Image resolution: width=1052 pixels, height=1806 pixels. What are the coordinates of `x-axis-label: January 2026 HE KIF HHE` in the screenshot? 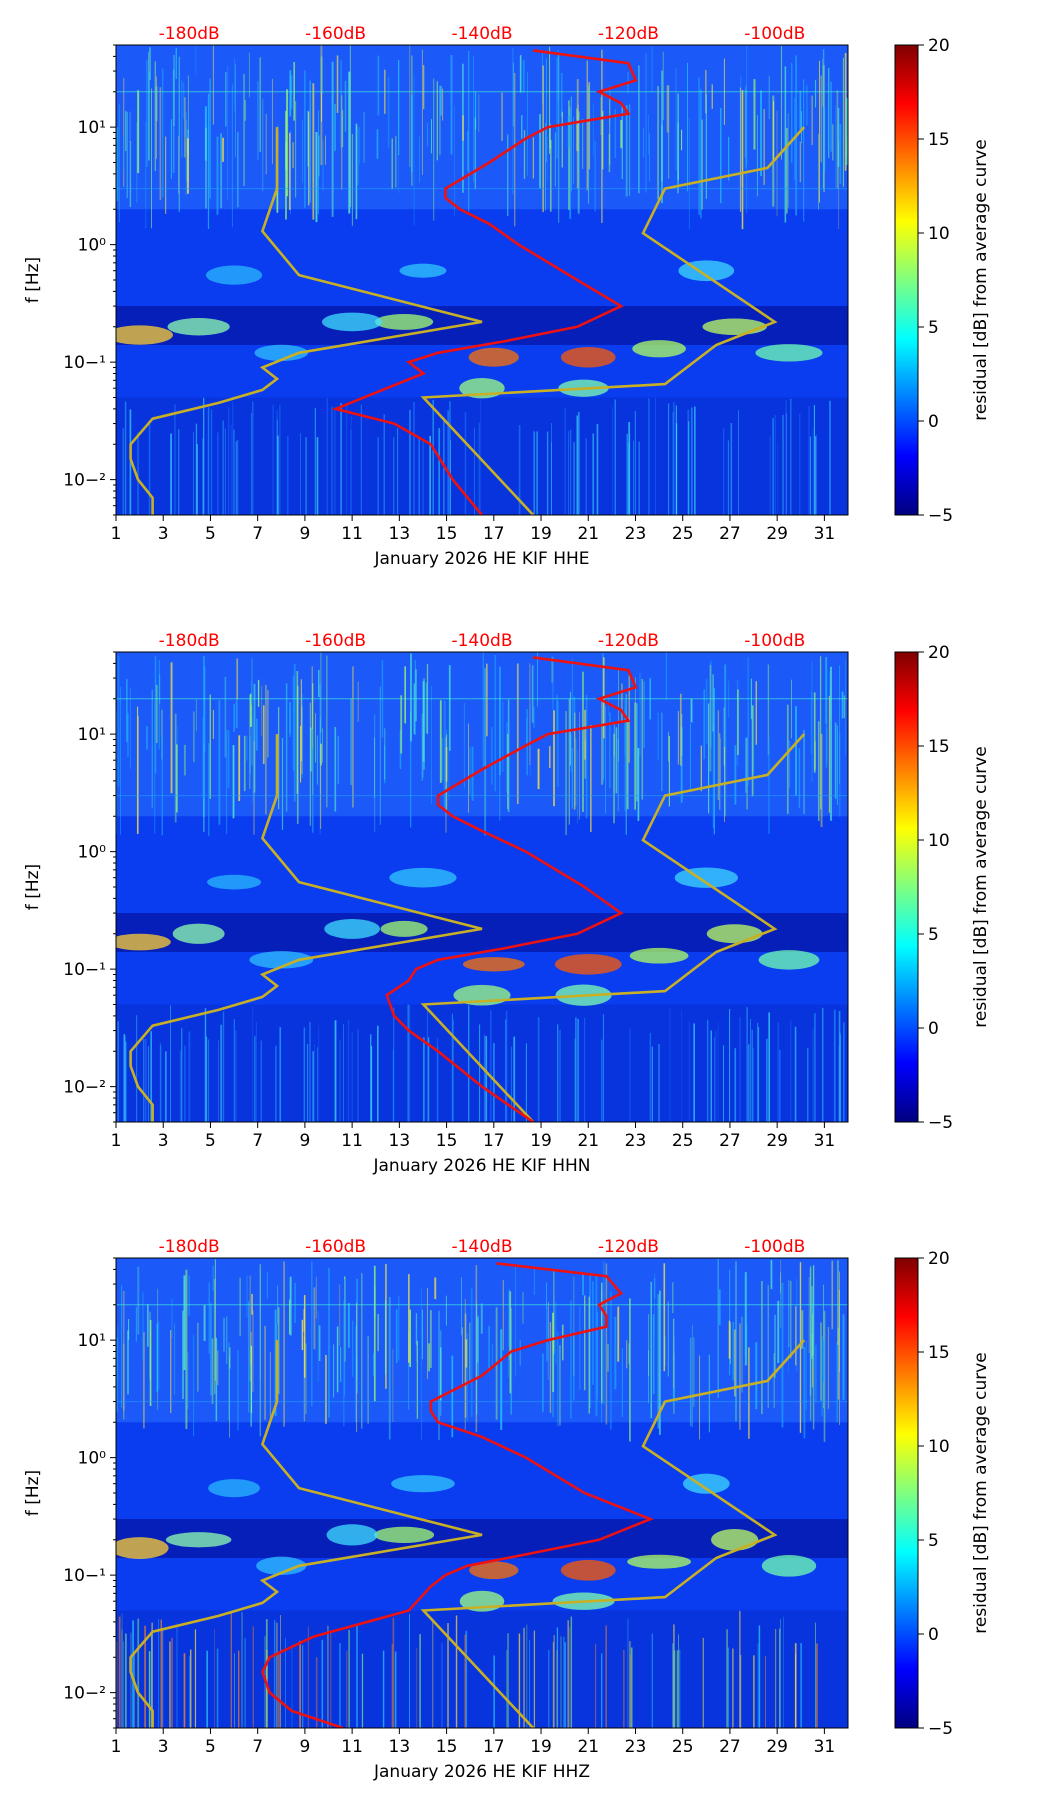 It's located at (481, 559).